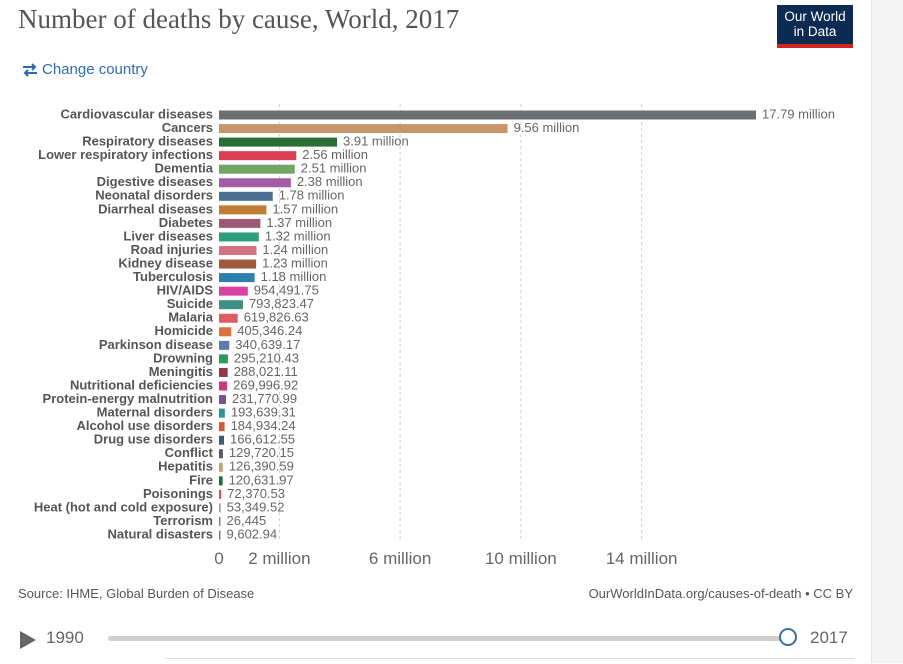 This screenshot has height=664, width=903. Describe the element at coordinates (123, 506) in the screenshot. I see `category-label: Heat (hot and cold exposure)` at that location.